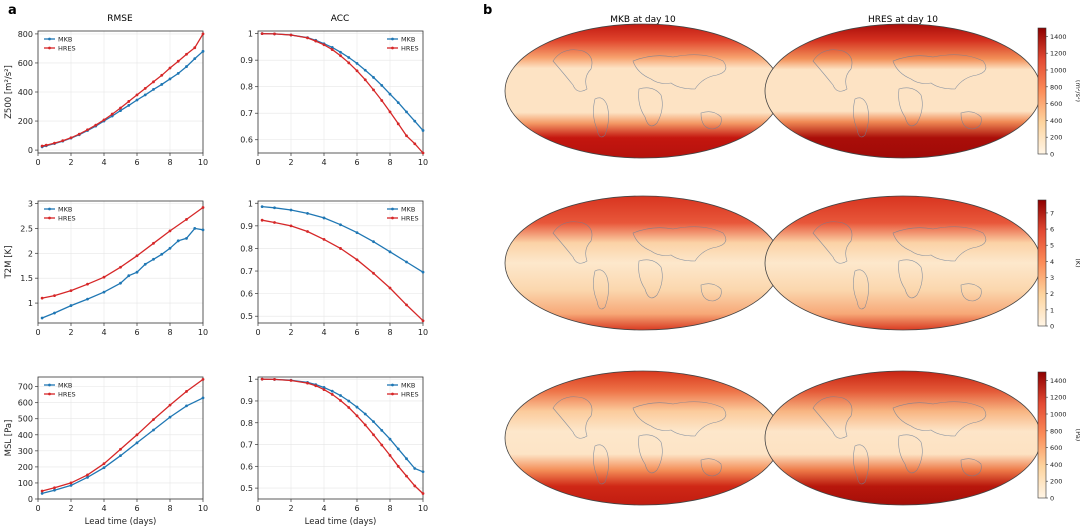  What do you see at coordinates (903, 263) in the screenshot?
I see `t2m-hres-map` at bounding box center [903, 263].